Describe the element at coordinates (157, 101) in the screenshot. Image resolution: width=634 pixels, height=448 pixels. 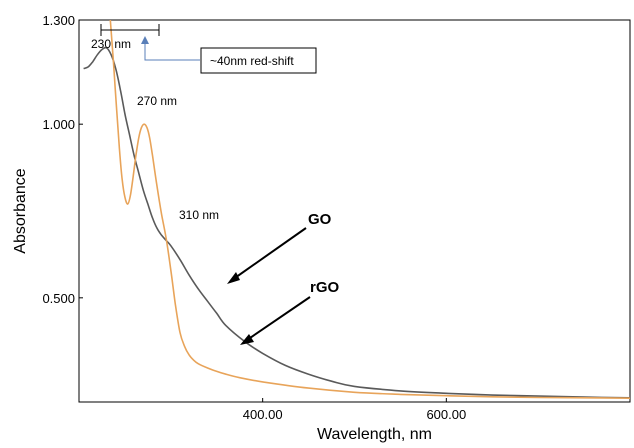
I see `annotation-270nm: 270 nm` at that location.